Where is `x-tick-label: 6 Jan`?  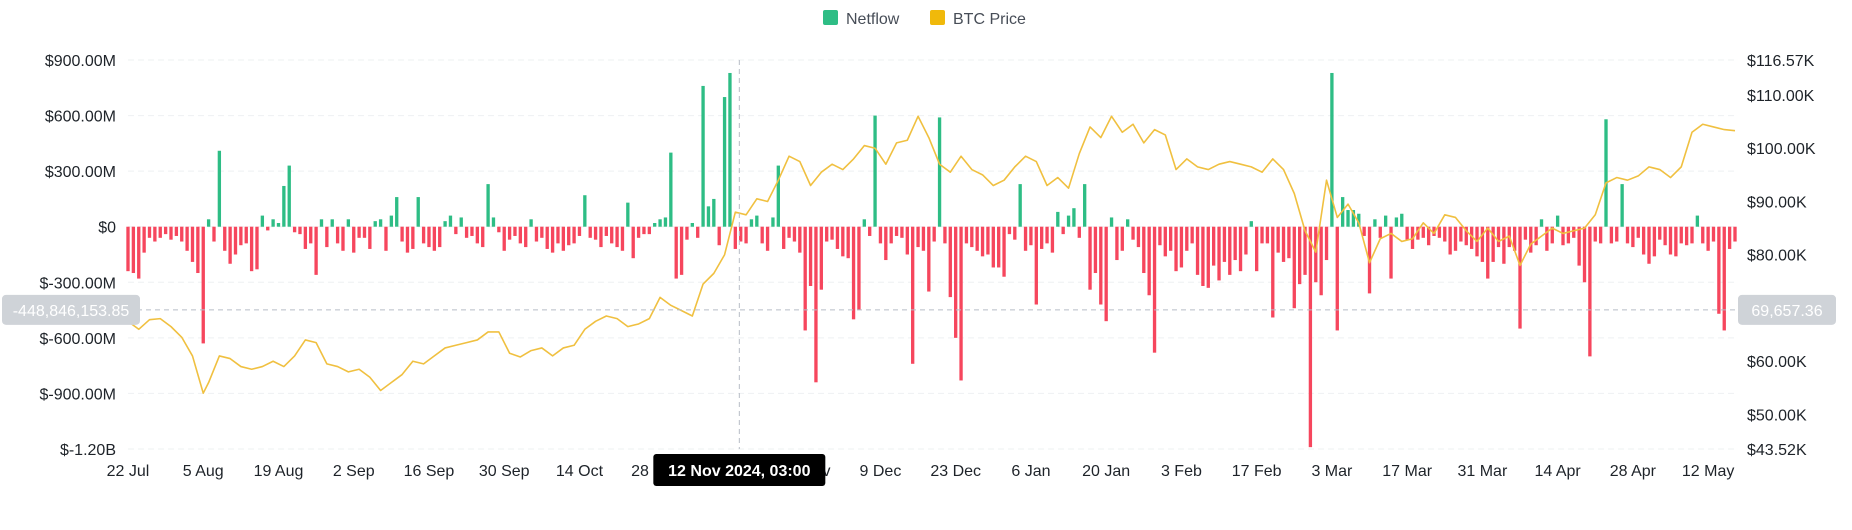
x-tick-label: 6 Jan is located at coordinates (1030, 471).